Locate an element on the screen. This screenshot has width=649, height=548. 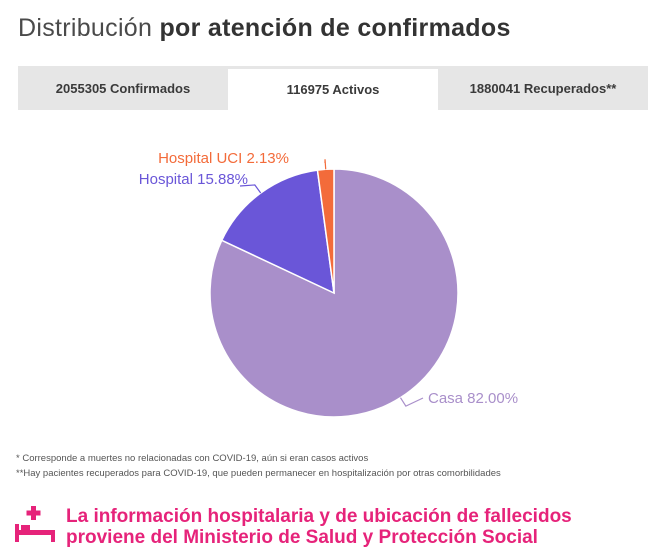
slice-label-casa: Casa 82.00% is located at coordinates (473, 398).